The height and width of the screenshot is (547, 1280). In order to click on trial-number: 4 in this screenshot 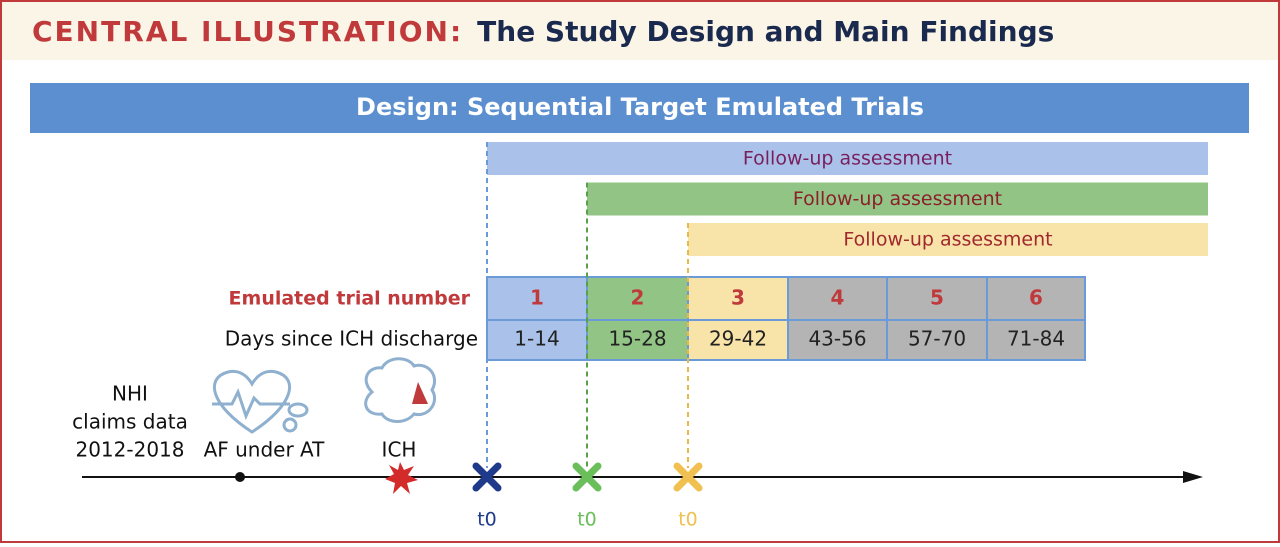, I will do `click(838, 298)`.